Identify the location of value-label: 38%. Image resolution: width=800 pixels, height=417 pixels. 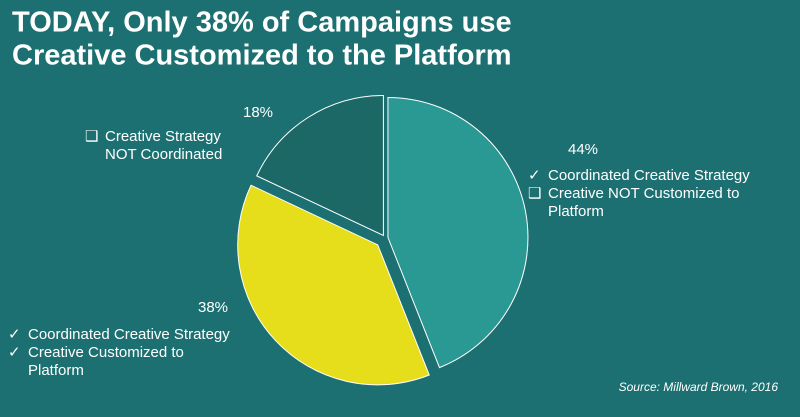
(213, 307).